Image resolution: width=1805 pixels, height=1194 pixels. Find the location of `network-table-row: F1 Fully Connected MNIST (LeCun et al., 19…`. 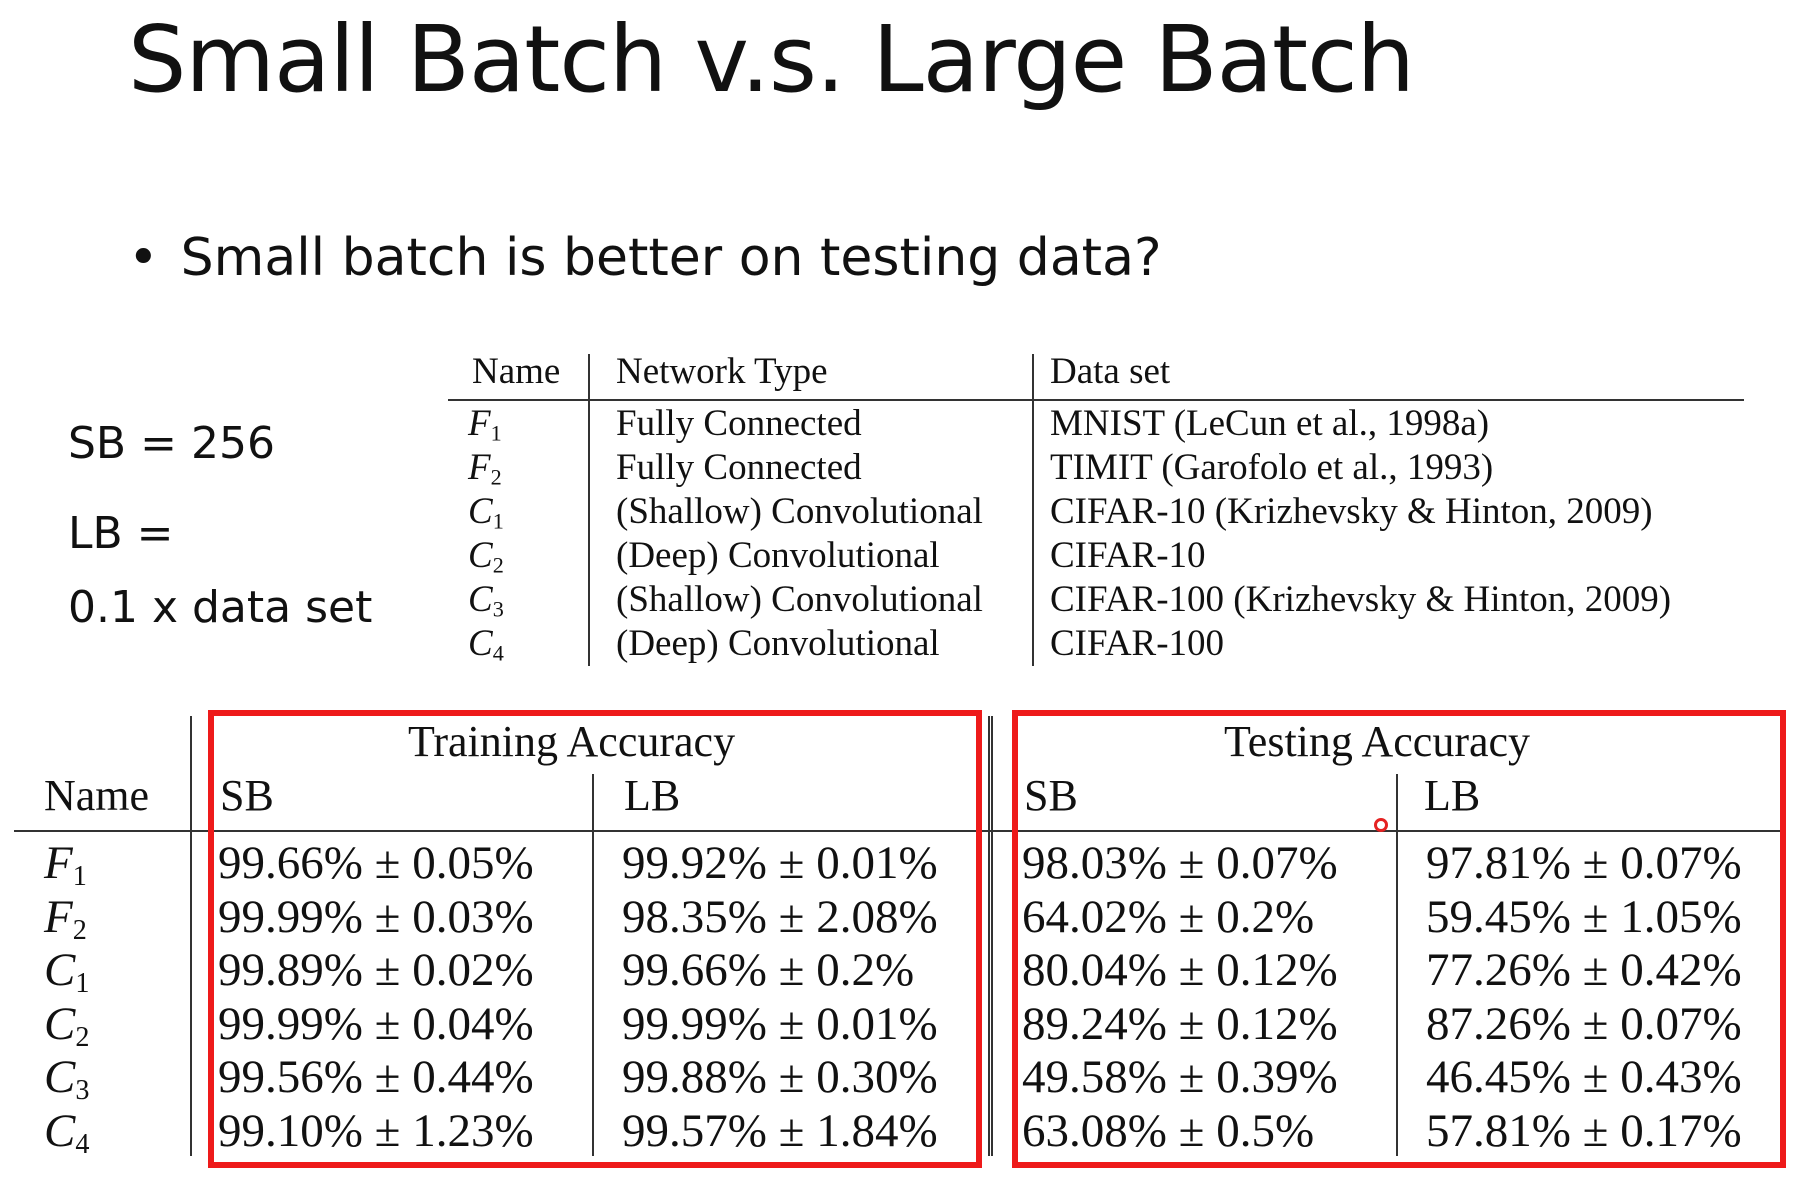

network-table-row: F1 Fully Connected MNIST (LeCun et al., 19… is located at coordinates (1098, 424).